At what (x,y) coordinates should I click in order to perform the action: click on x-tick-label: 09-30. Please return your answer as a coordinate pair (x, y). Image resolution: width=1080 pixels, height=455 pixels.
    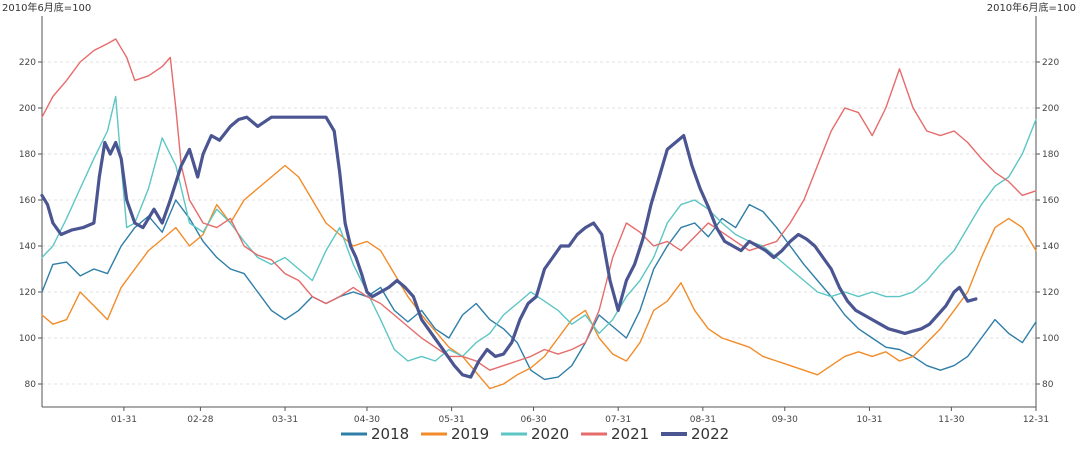
    Looking at the image, I should click on (785, 420).